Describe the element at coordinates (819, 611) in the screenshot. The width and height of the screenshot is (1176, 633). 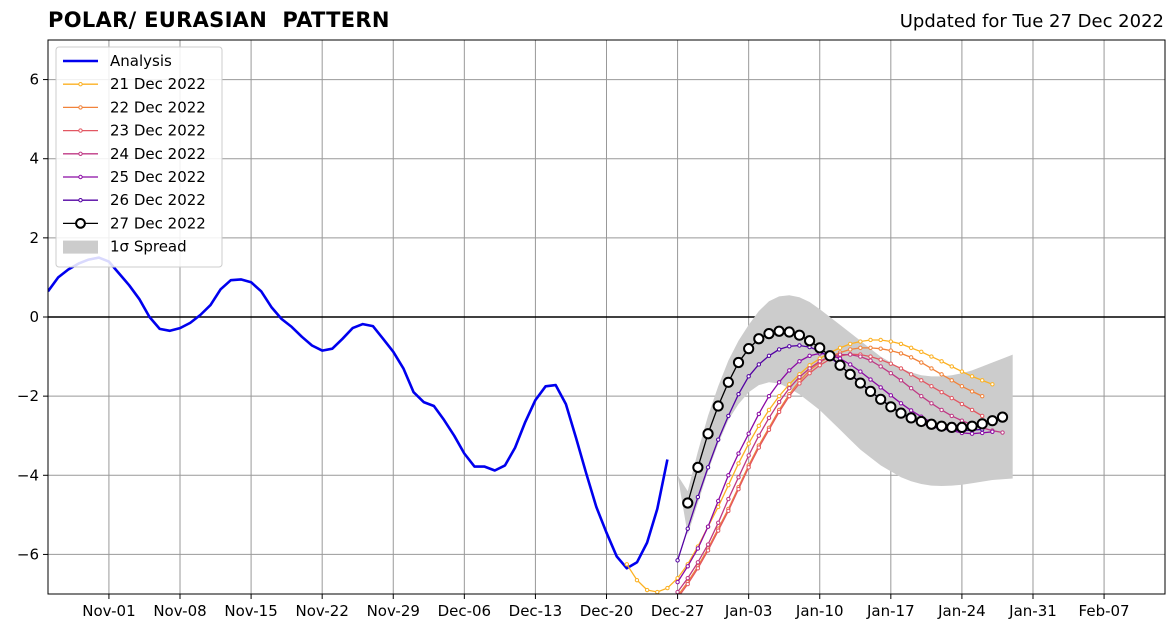
I see `x-tick-label: Jan-10` at that location.